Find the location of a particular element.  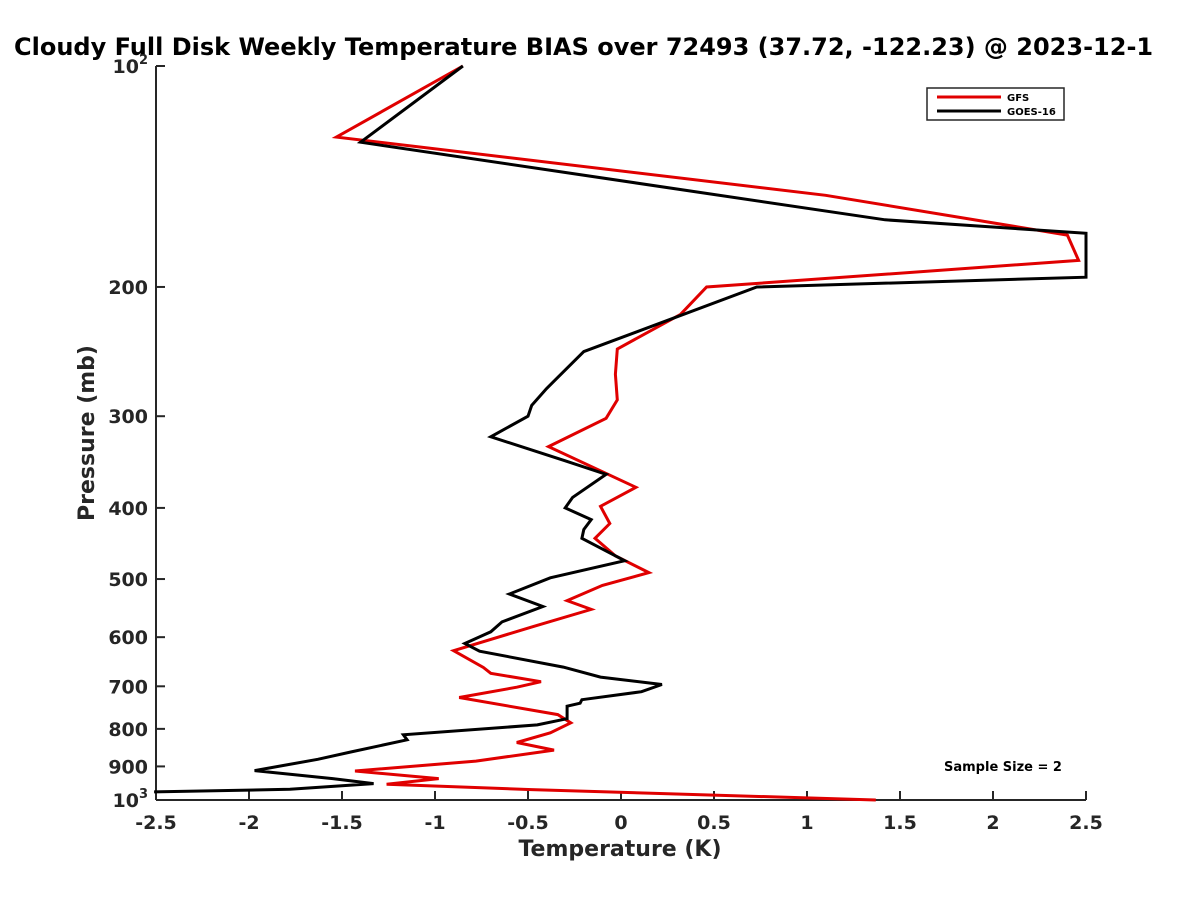

x-tick-label: 0.5 is located at coordinates (714, 823).